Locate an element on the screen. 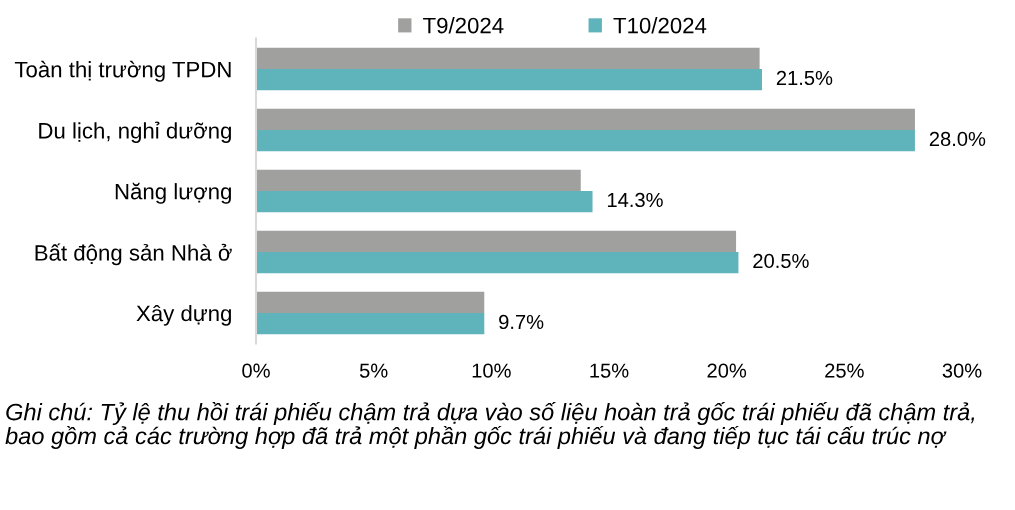 This screenshot has width=1015, height=510. y-tick-label: Xây dựng is located at coordinates (183, 315).